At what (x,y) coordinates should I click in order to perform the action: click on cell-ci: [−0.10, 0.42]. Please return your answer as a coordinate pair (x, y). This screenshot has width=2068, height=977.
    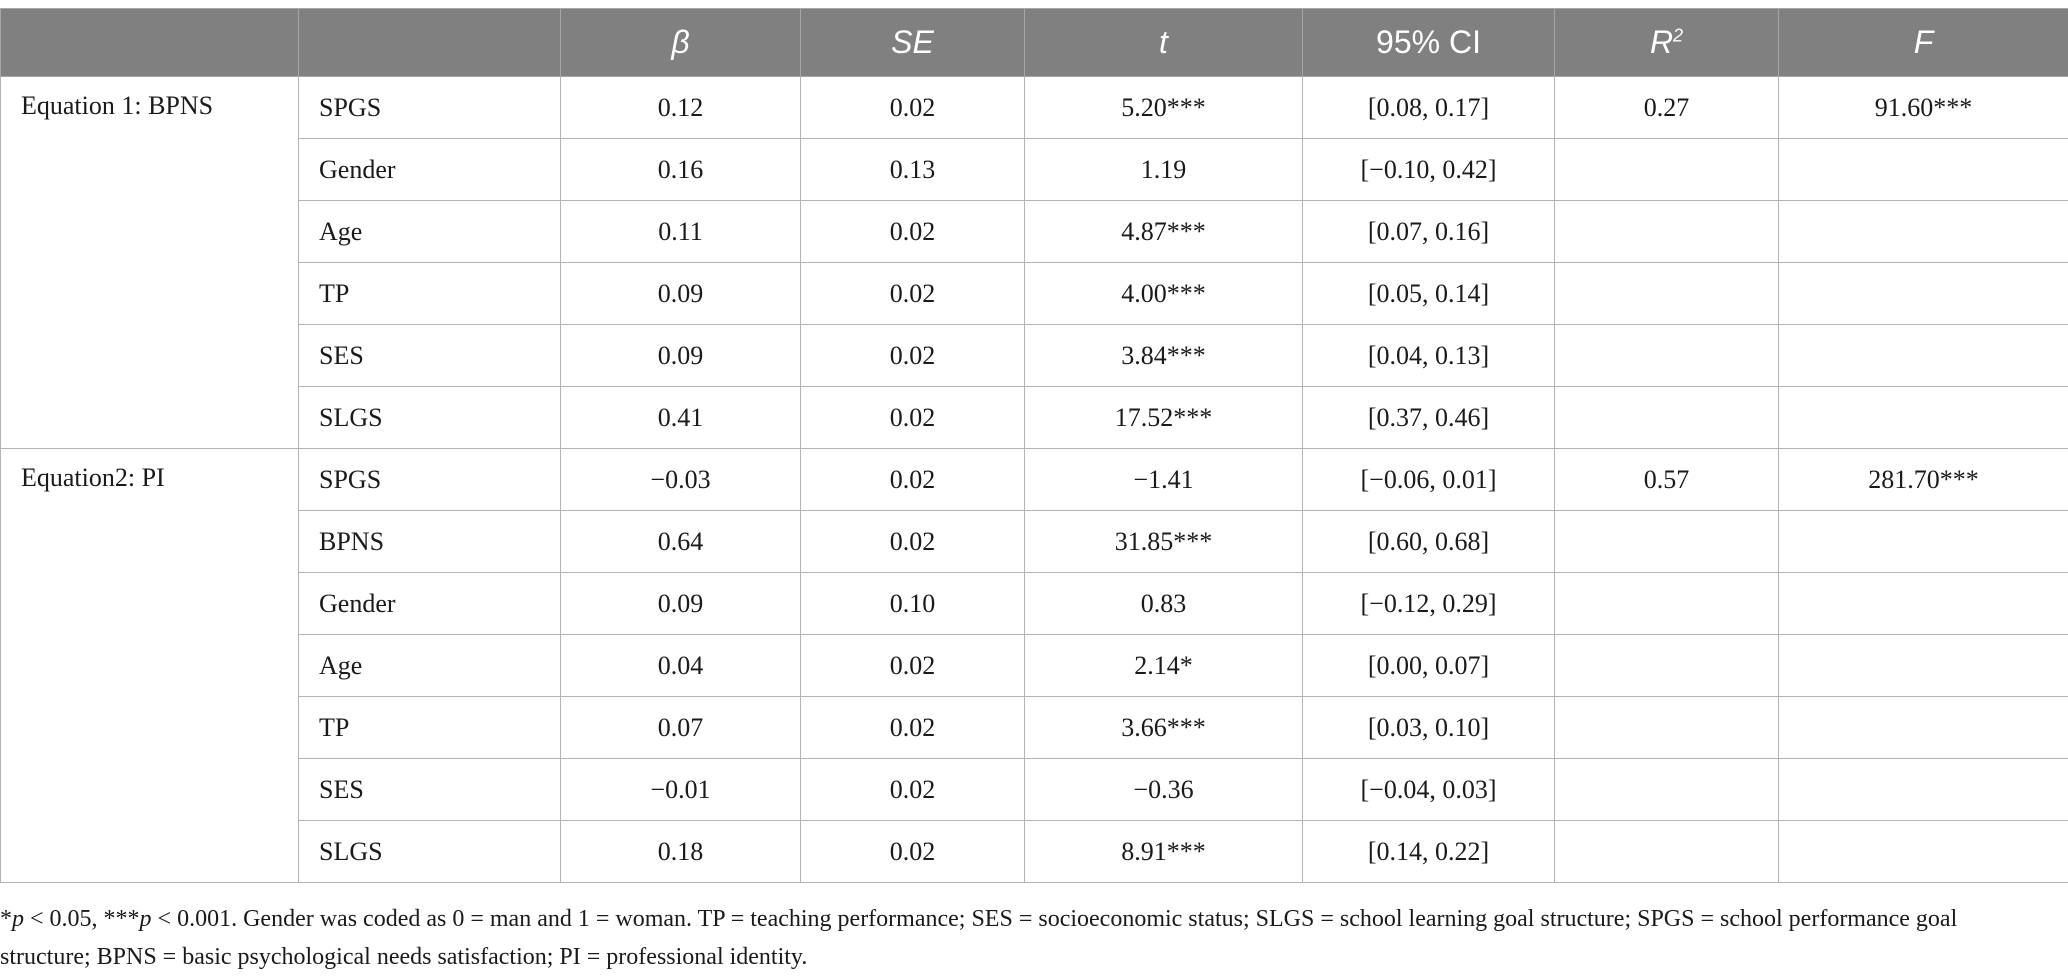
    Looking at the image, I should click on (1428, 169).